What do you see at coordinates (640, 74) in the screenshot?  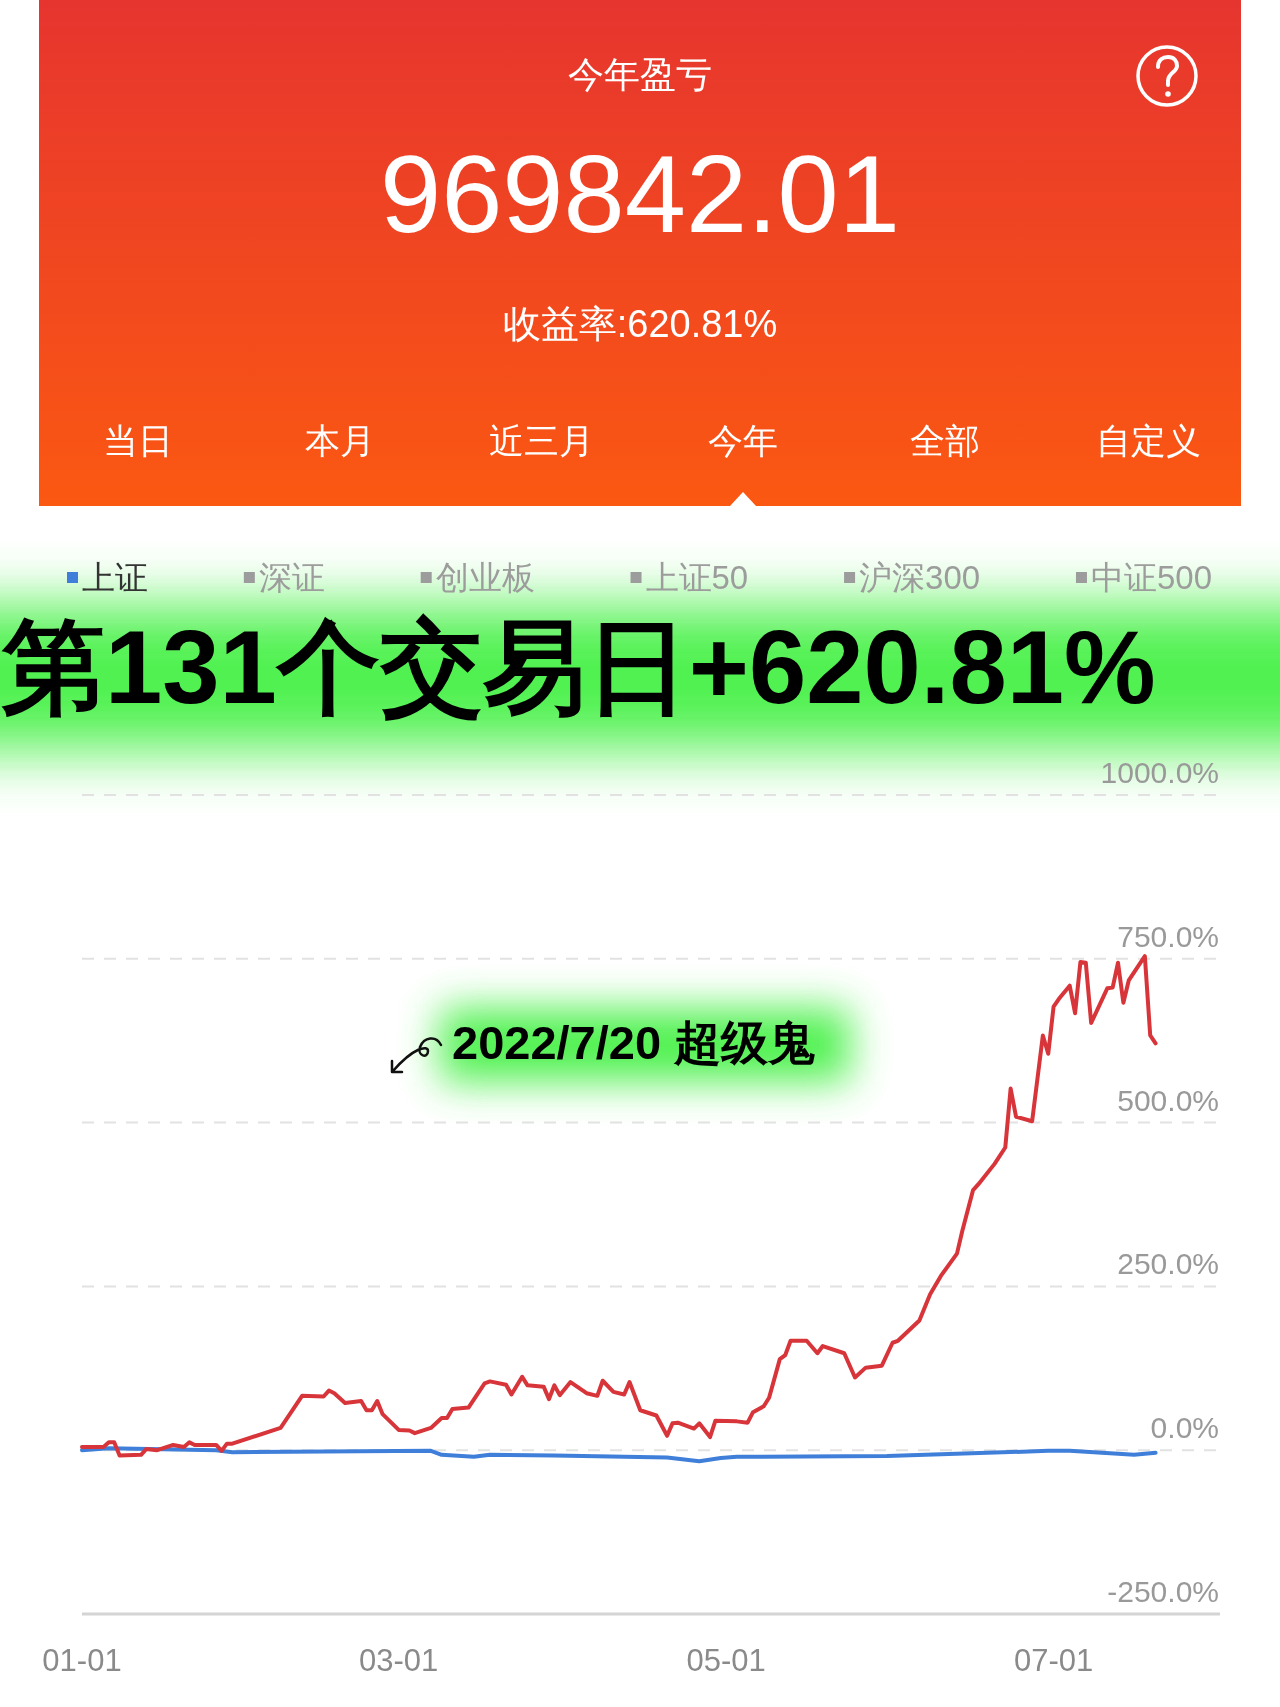 I see `chart-title: 今年盈亏` at bounding box center [640, 74].